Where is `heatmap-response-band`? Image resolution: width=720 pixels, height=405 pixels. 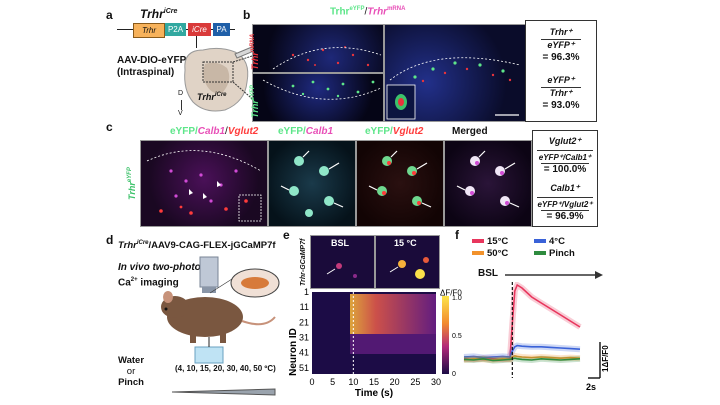
heatmap-response-band is located at coordinates (393, 314).